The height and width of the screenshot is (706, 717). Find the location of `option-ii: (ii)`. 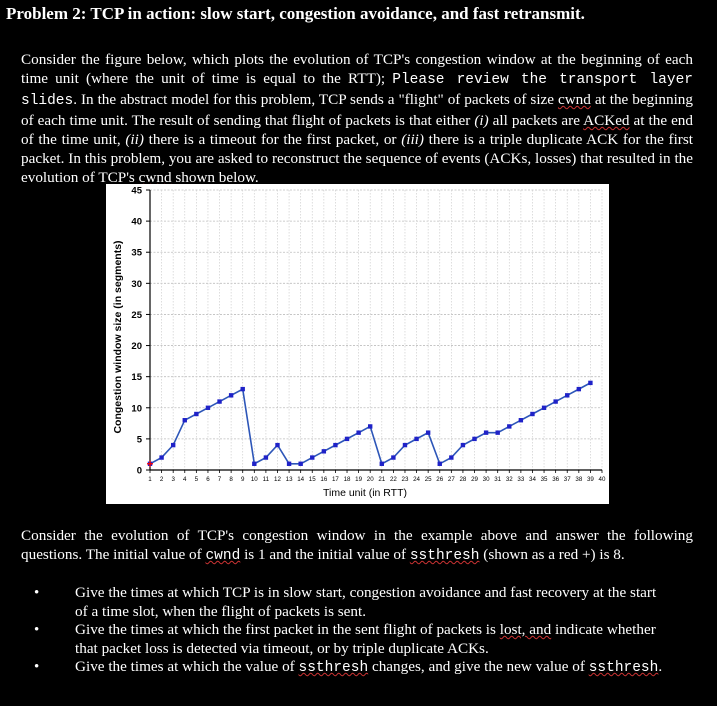

option-ii: (ii) is located at coordinates (134, 139).